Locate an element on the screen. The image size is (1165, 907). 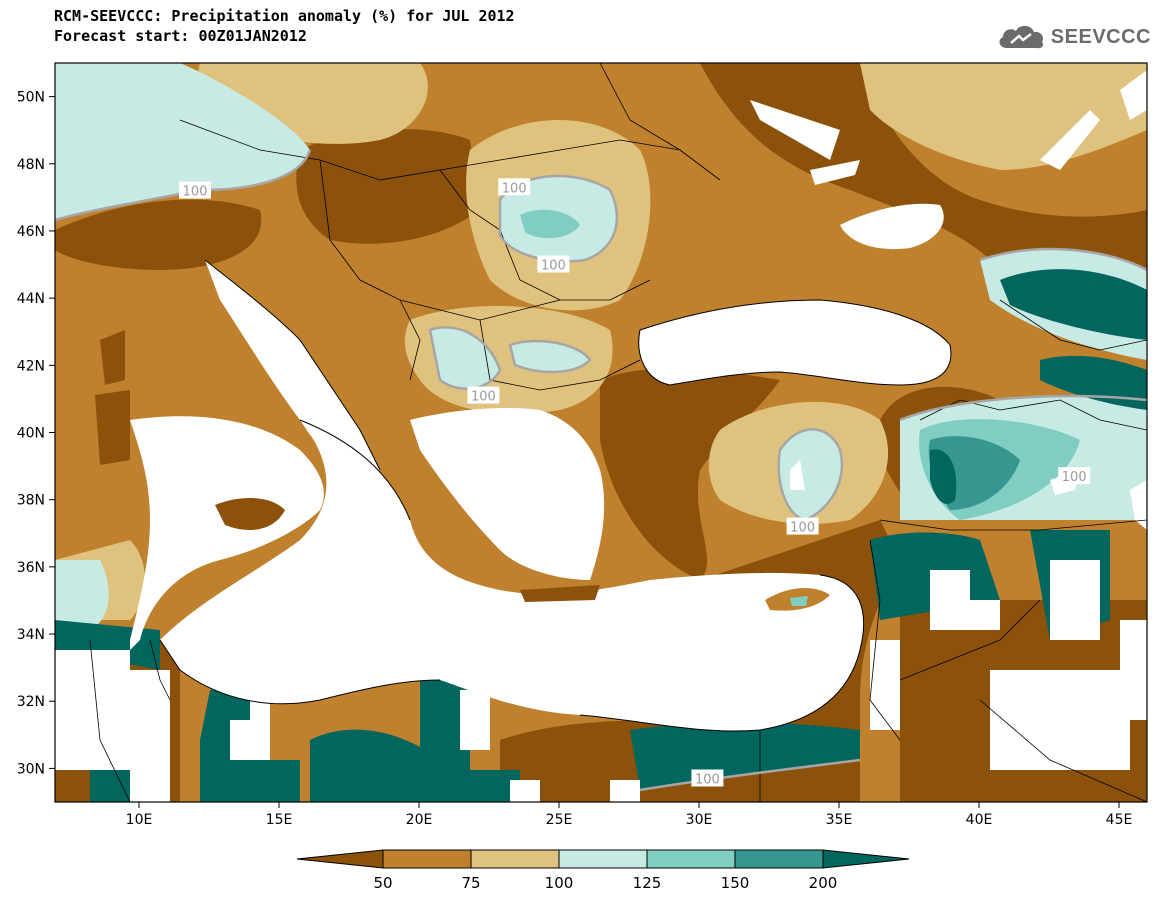
colorbar-label: 200 is located at coordinates (823, 883).